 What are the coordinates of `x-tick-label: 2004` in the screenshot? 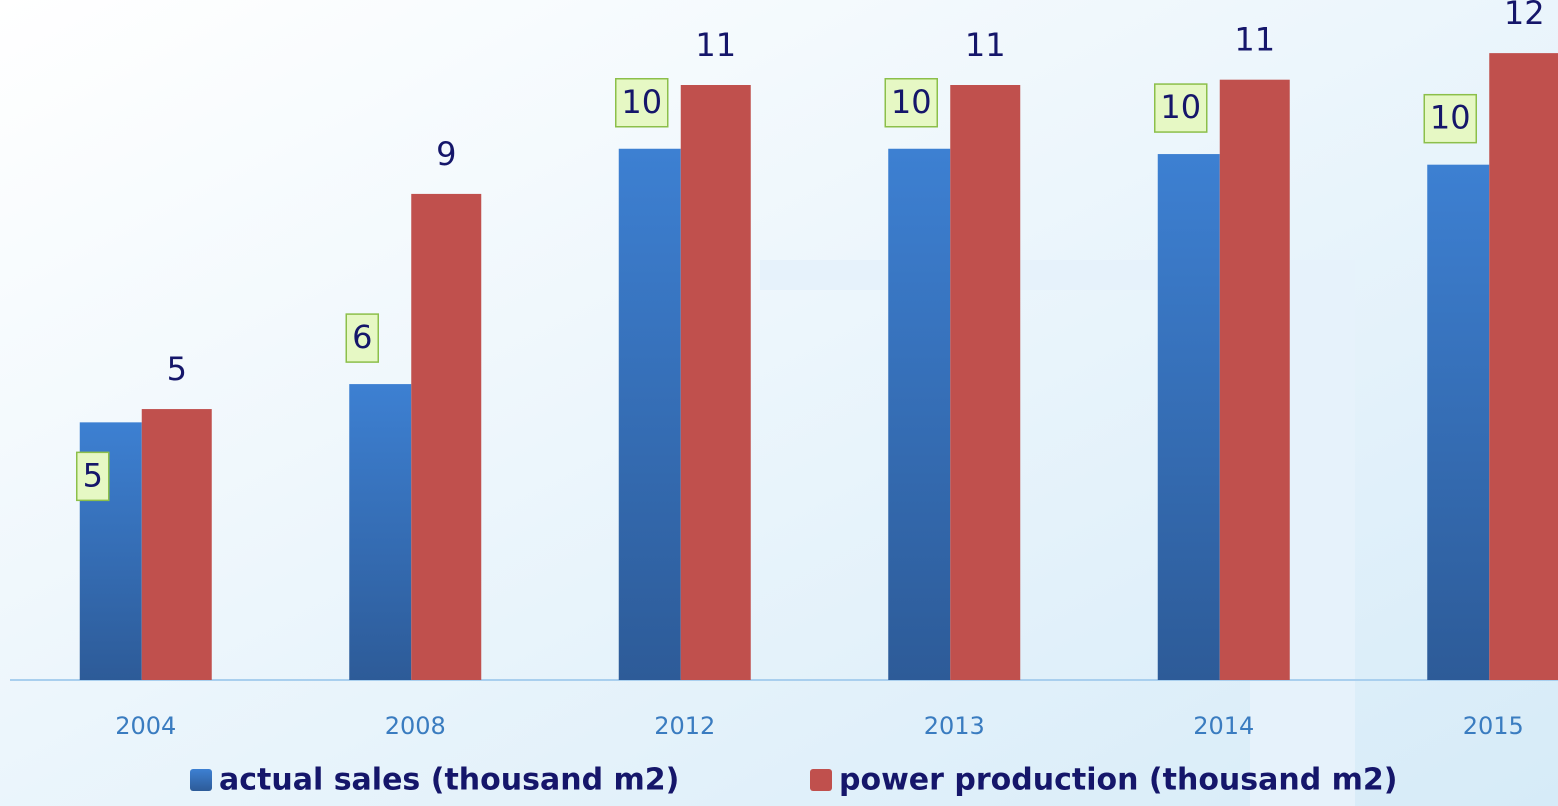 It's located at (145, 726).